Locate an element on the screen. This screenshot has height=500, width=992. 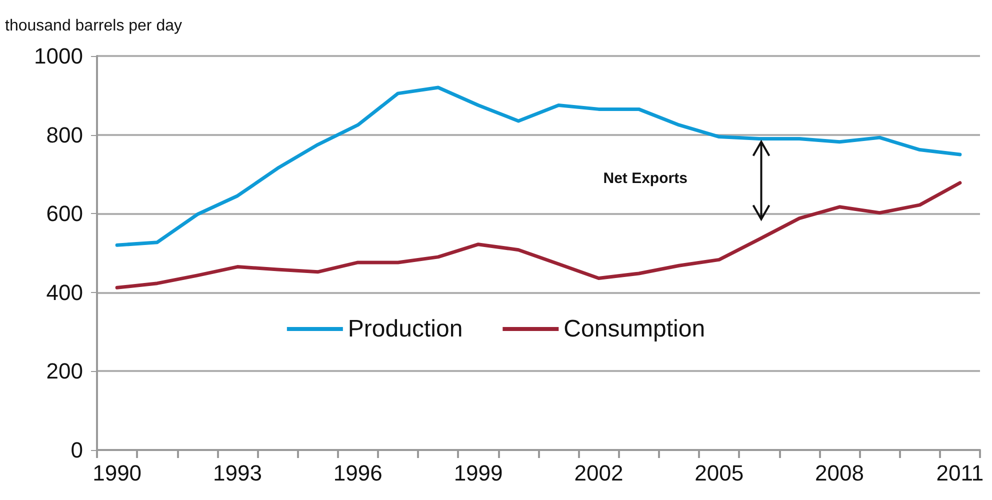
x-tick-label: 1990 is located at coordinates (117, 473).